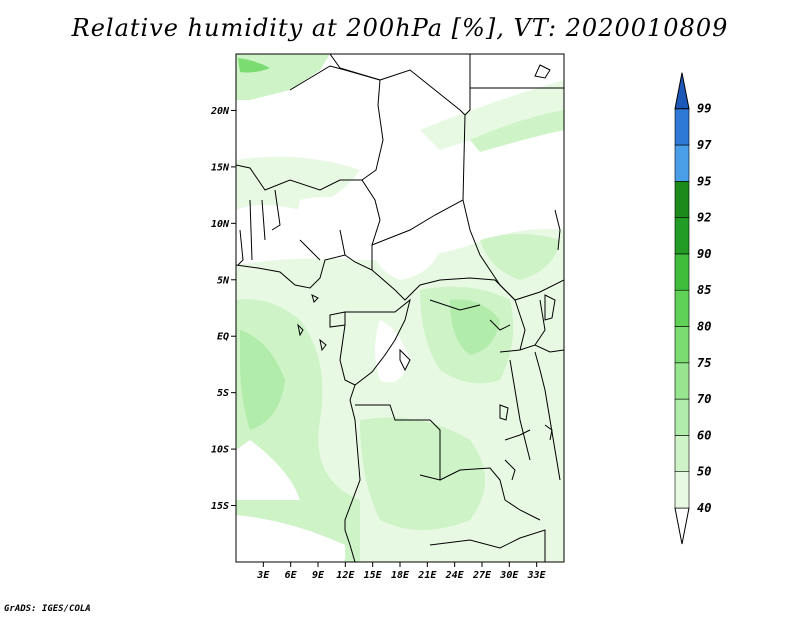  I want to click on lat-tick-label: 15S, so click(220, 506).